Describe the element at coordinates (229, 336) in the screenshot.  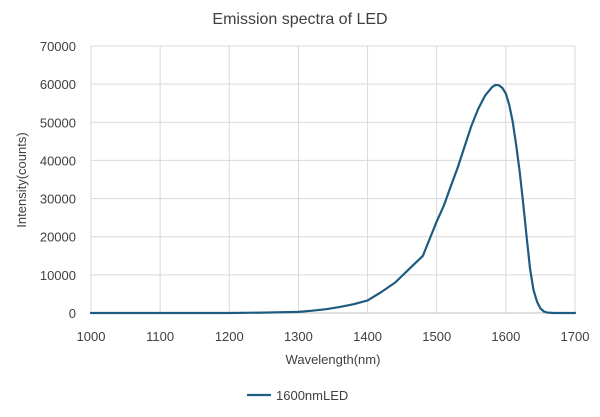
I see `x-tick-label: 1200` at that location.